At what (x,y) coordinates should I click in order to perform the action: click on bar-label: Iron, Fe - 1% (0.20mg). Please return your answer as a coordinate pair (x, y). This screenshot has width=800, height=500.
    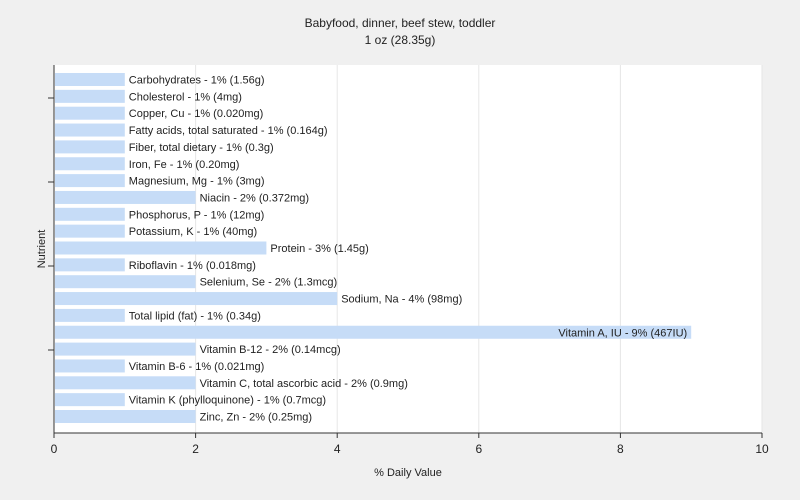
    Looking at the image, I should click on (184, 165).